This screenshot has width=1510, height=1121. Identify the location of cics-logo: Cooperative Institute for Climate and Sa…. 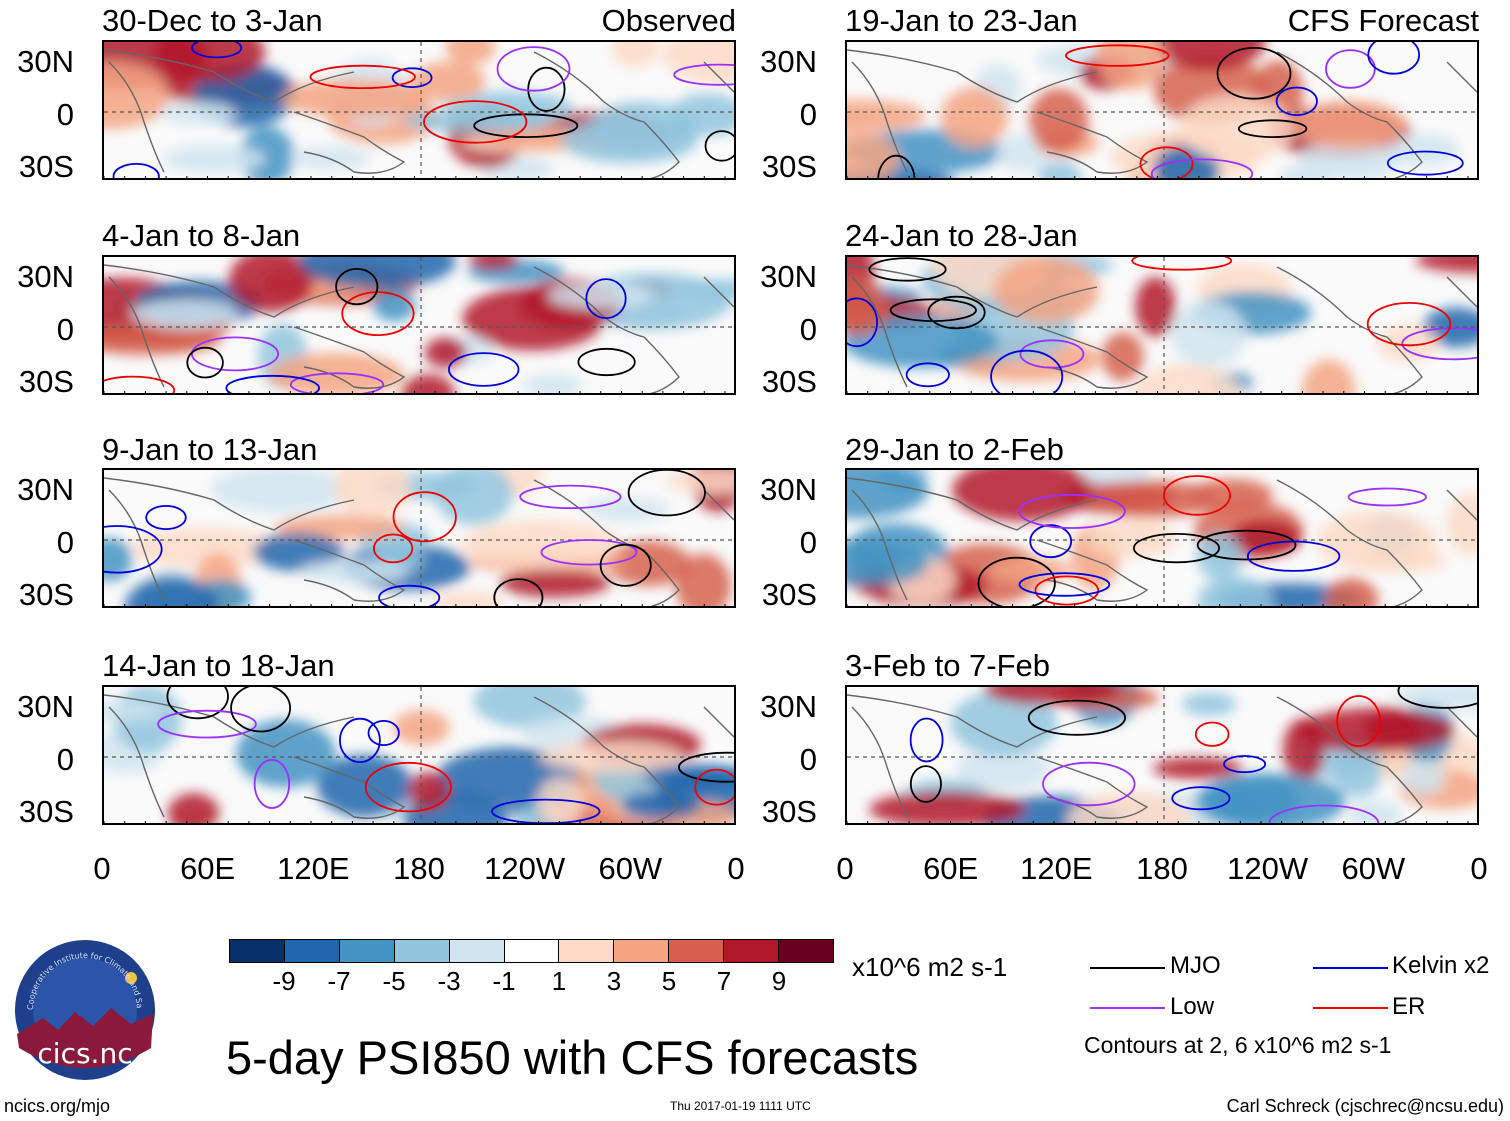
(84, 1006).